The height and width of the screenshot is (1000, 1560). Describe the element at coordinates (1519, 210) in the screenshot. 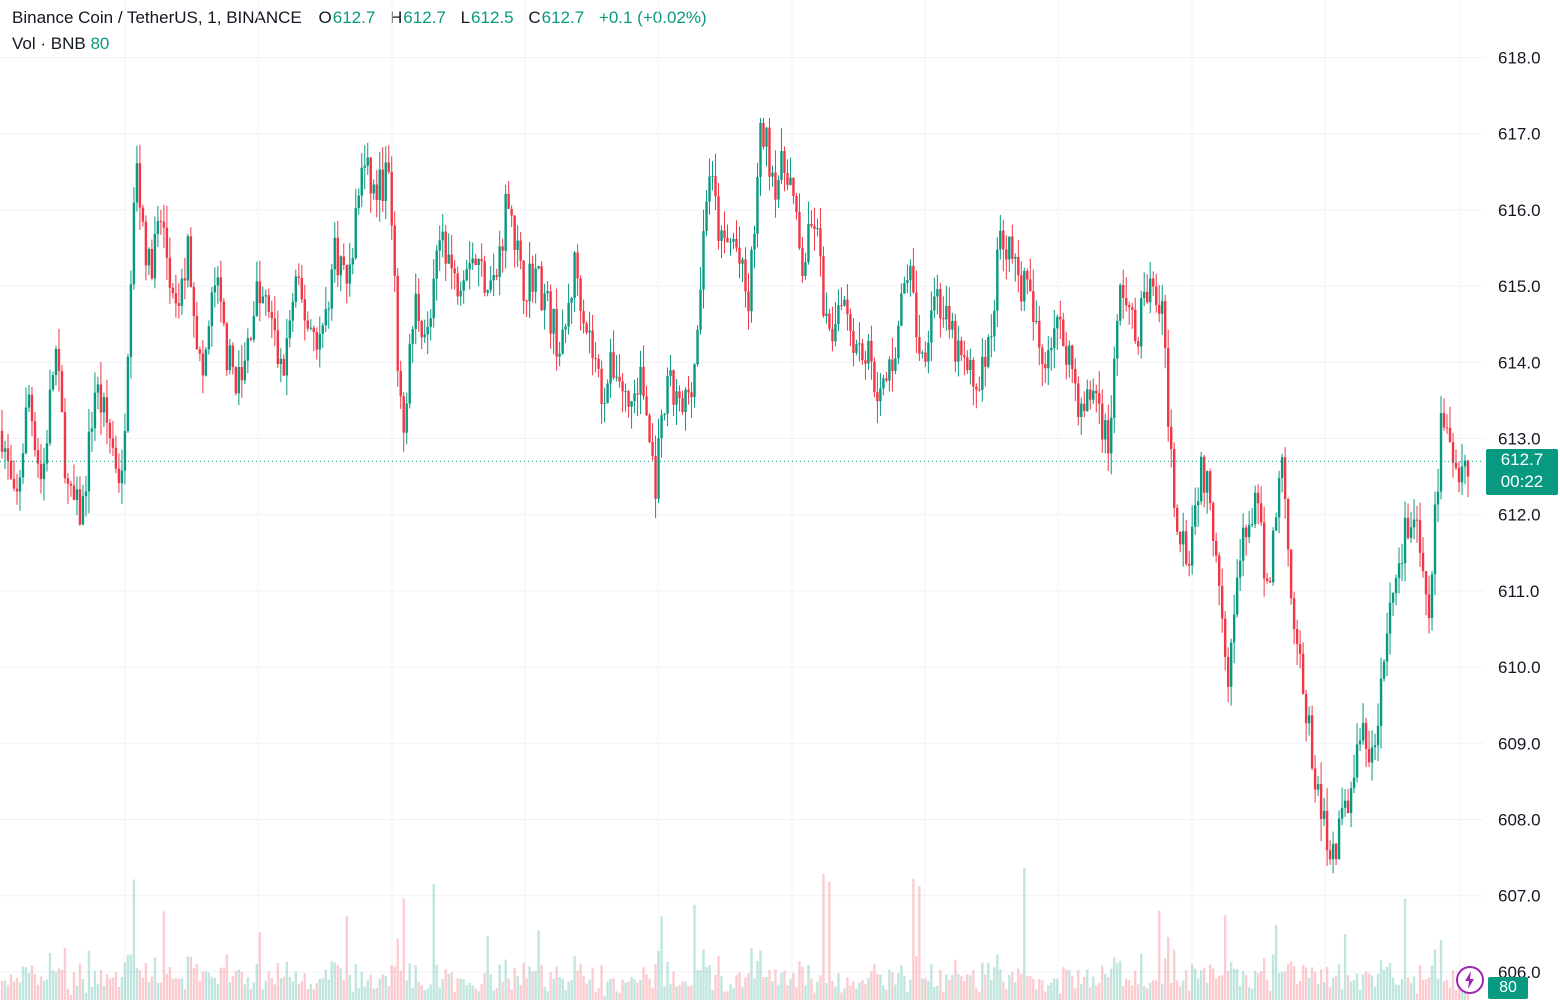

I see `price-tick-label: 616.0` at that location.